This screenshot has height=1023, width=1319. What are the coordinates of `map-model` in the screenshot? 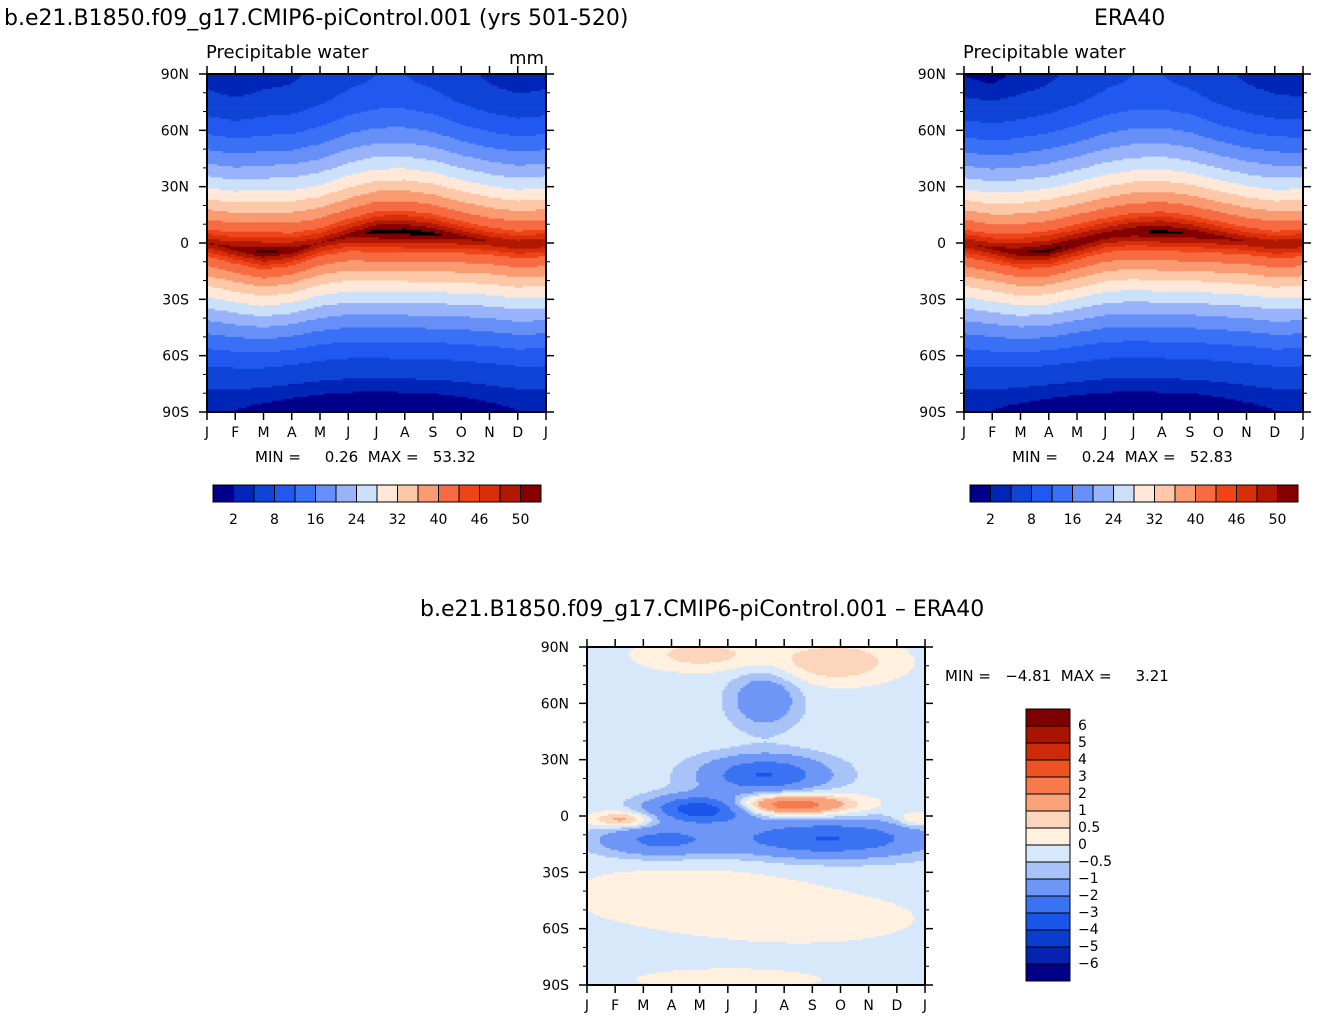 It's located at (377, 243).